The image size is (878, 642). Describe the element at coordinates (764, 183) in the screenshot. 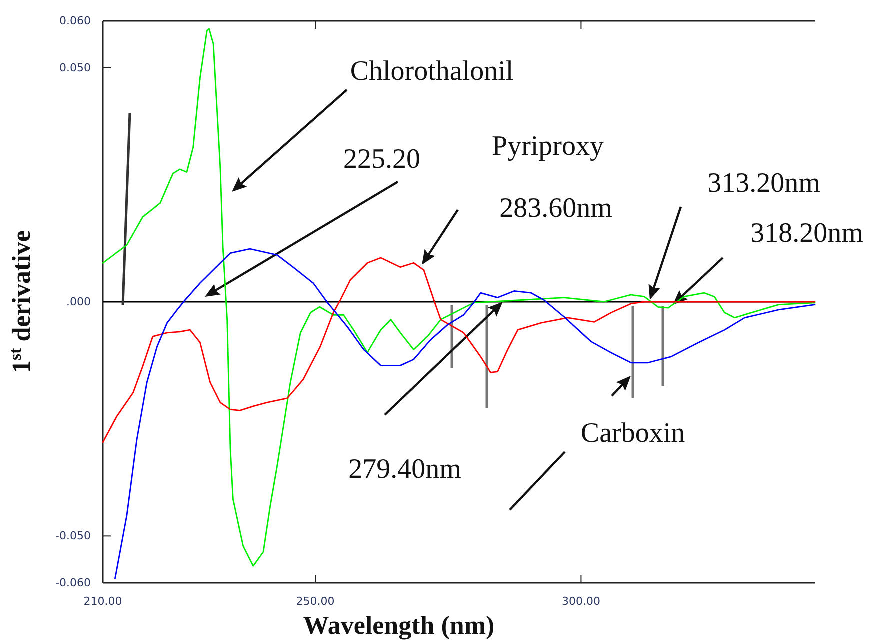

I see `annotation: 313.20nm` at that location.